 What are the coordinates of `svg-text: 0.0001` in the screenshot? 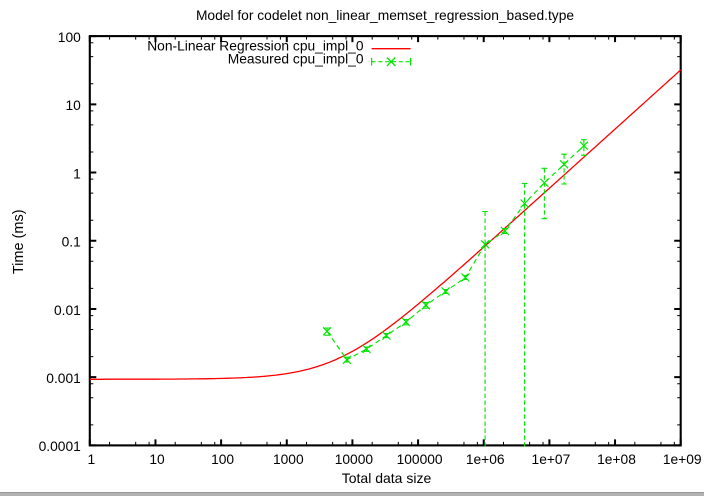 It's located at (60, 446).